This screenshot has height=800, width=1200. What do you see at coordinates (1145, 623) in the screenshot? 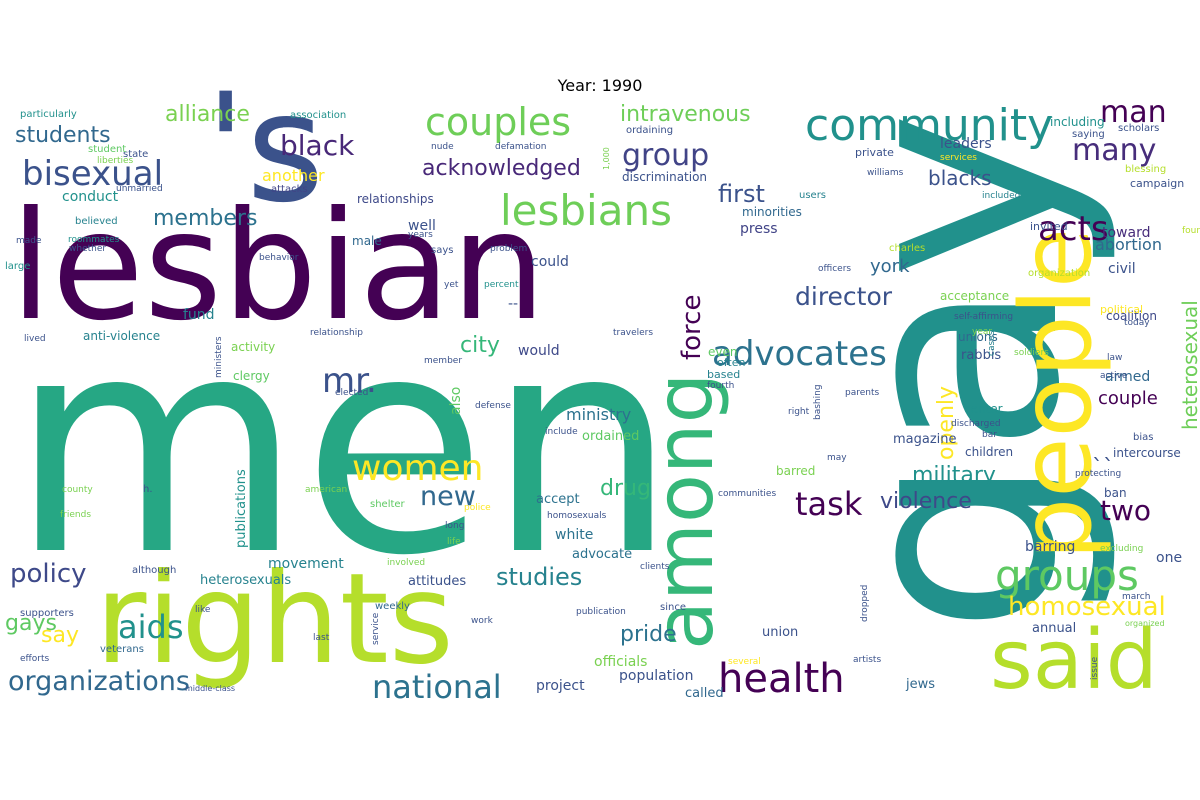
I see `cloud-word: organized` at bounding box center [1145, 623].